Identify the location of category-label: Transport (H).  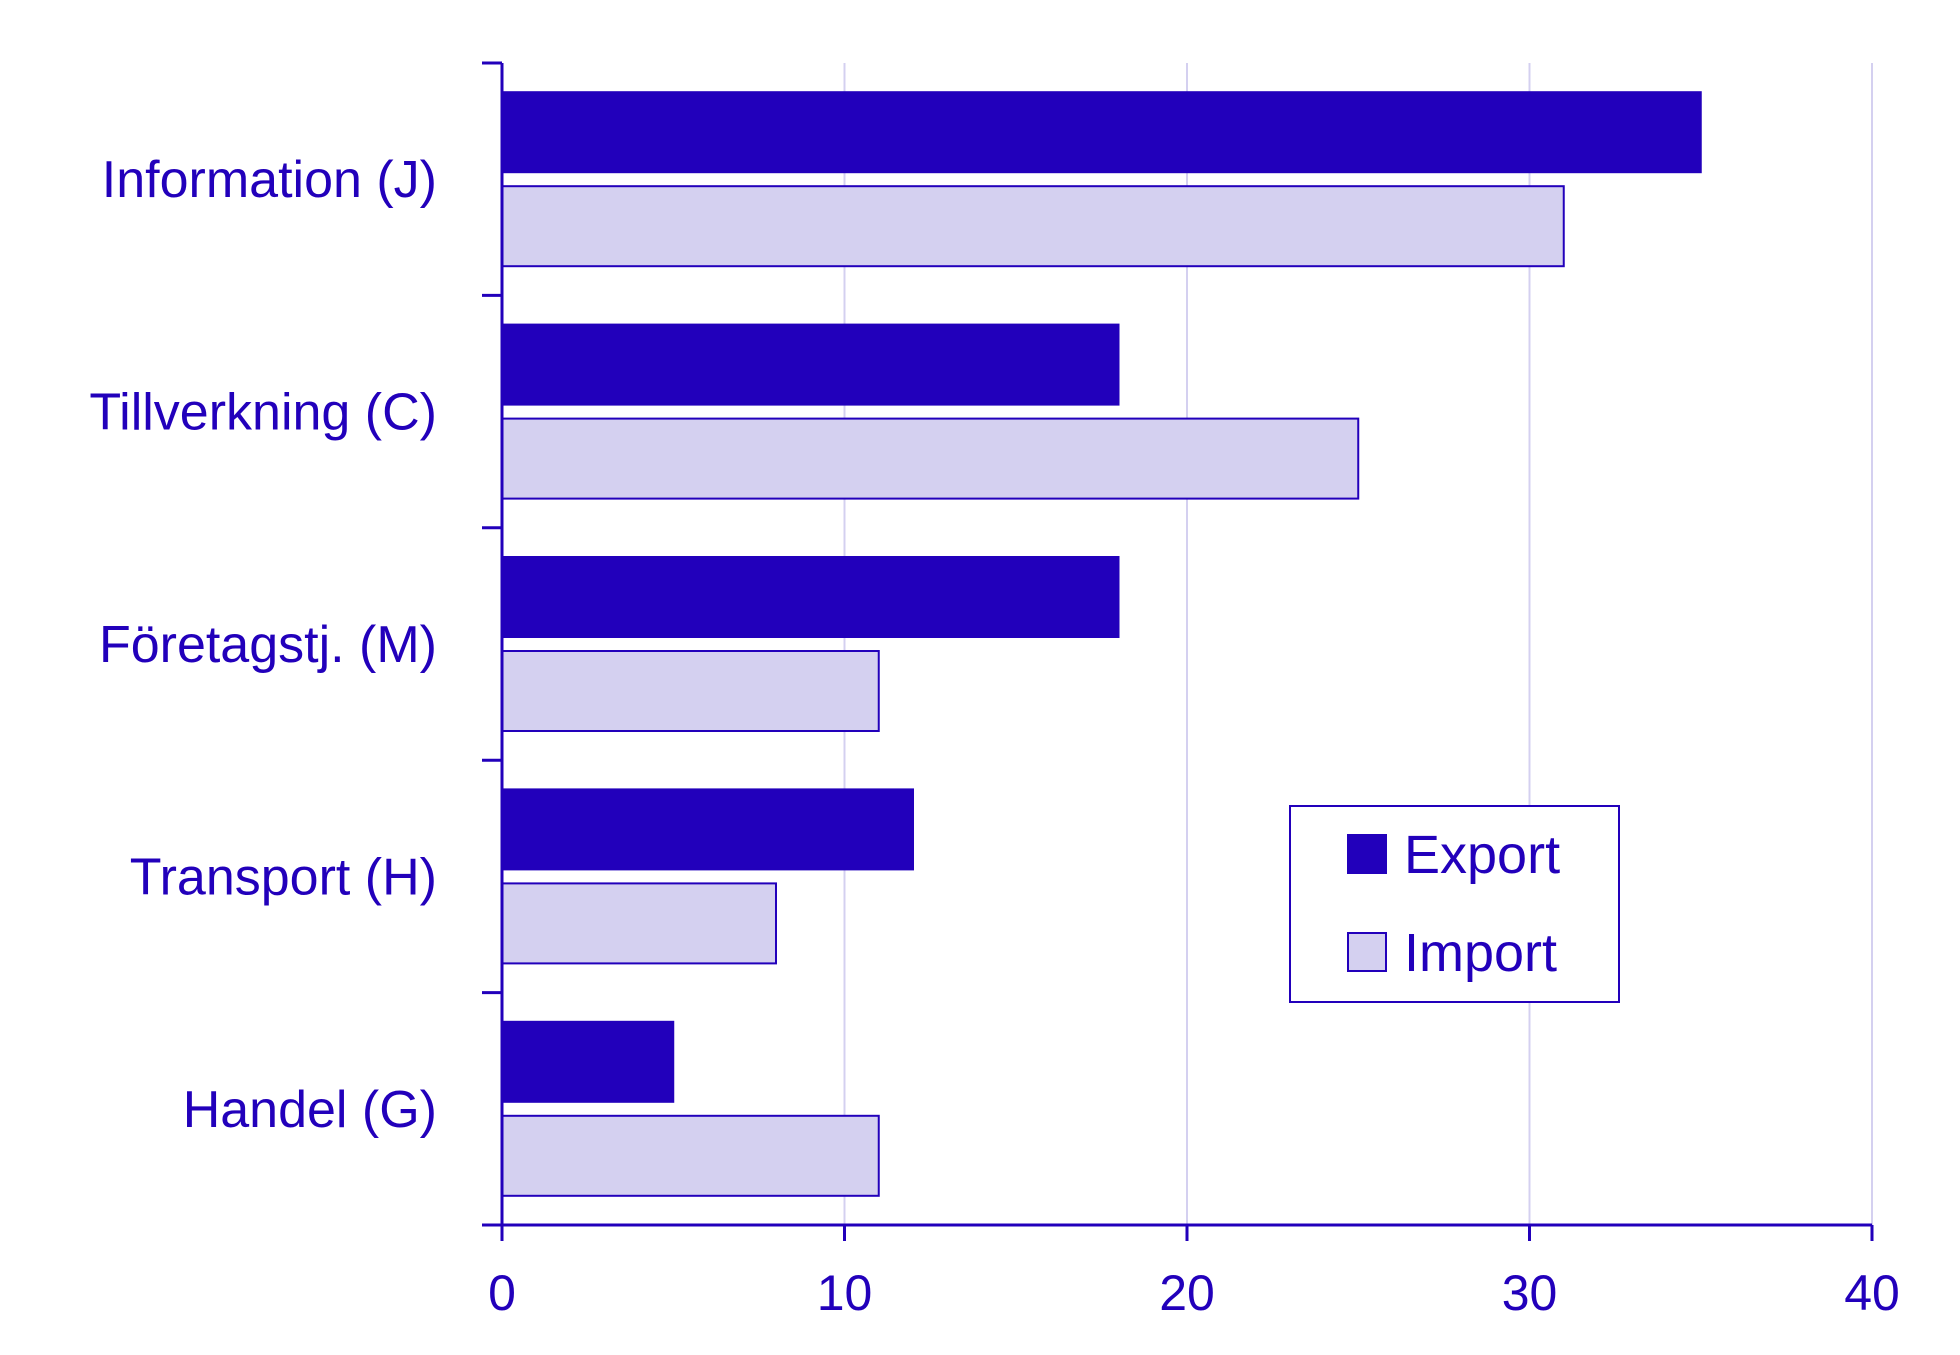
(283, 877).